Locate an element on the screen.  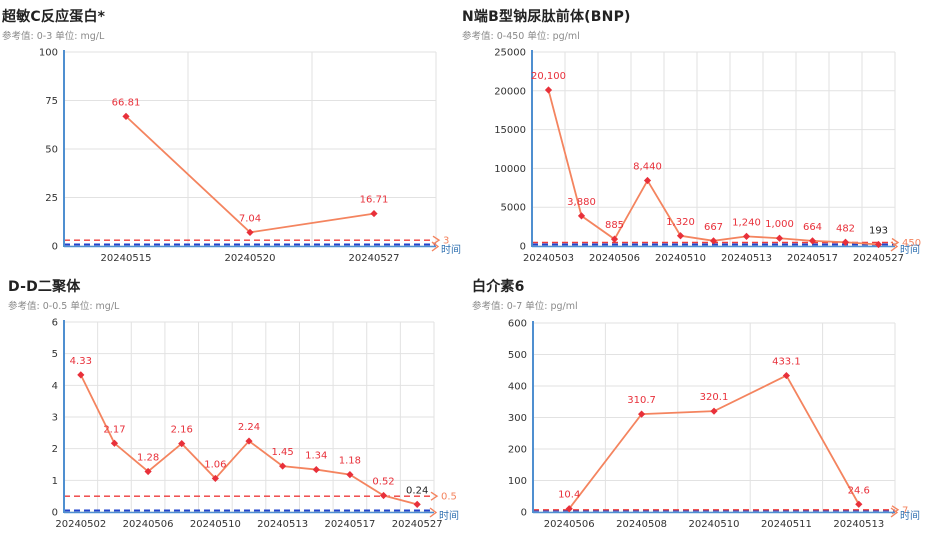
y-tick-label: 3 is located at coordinates (55, 418).